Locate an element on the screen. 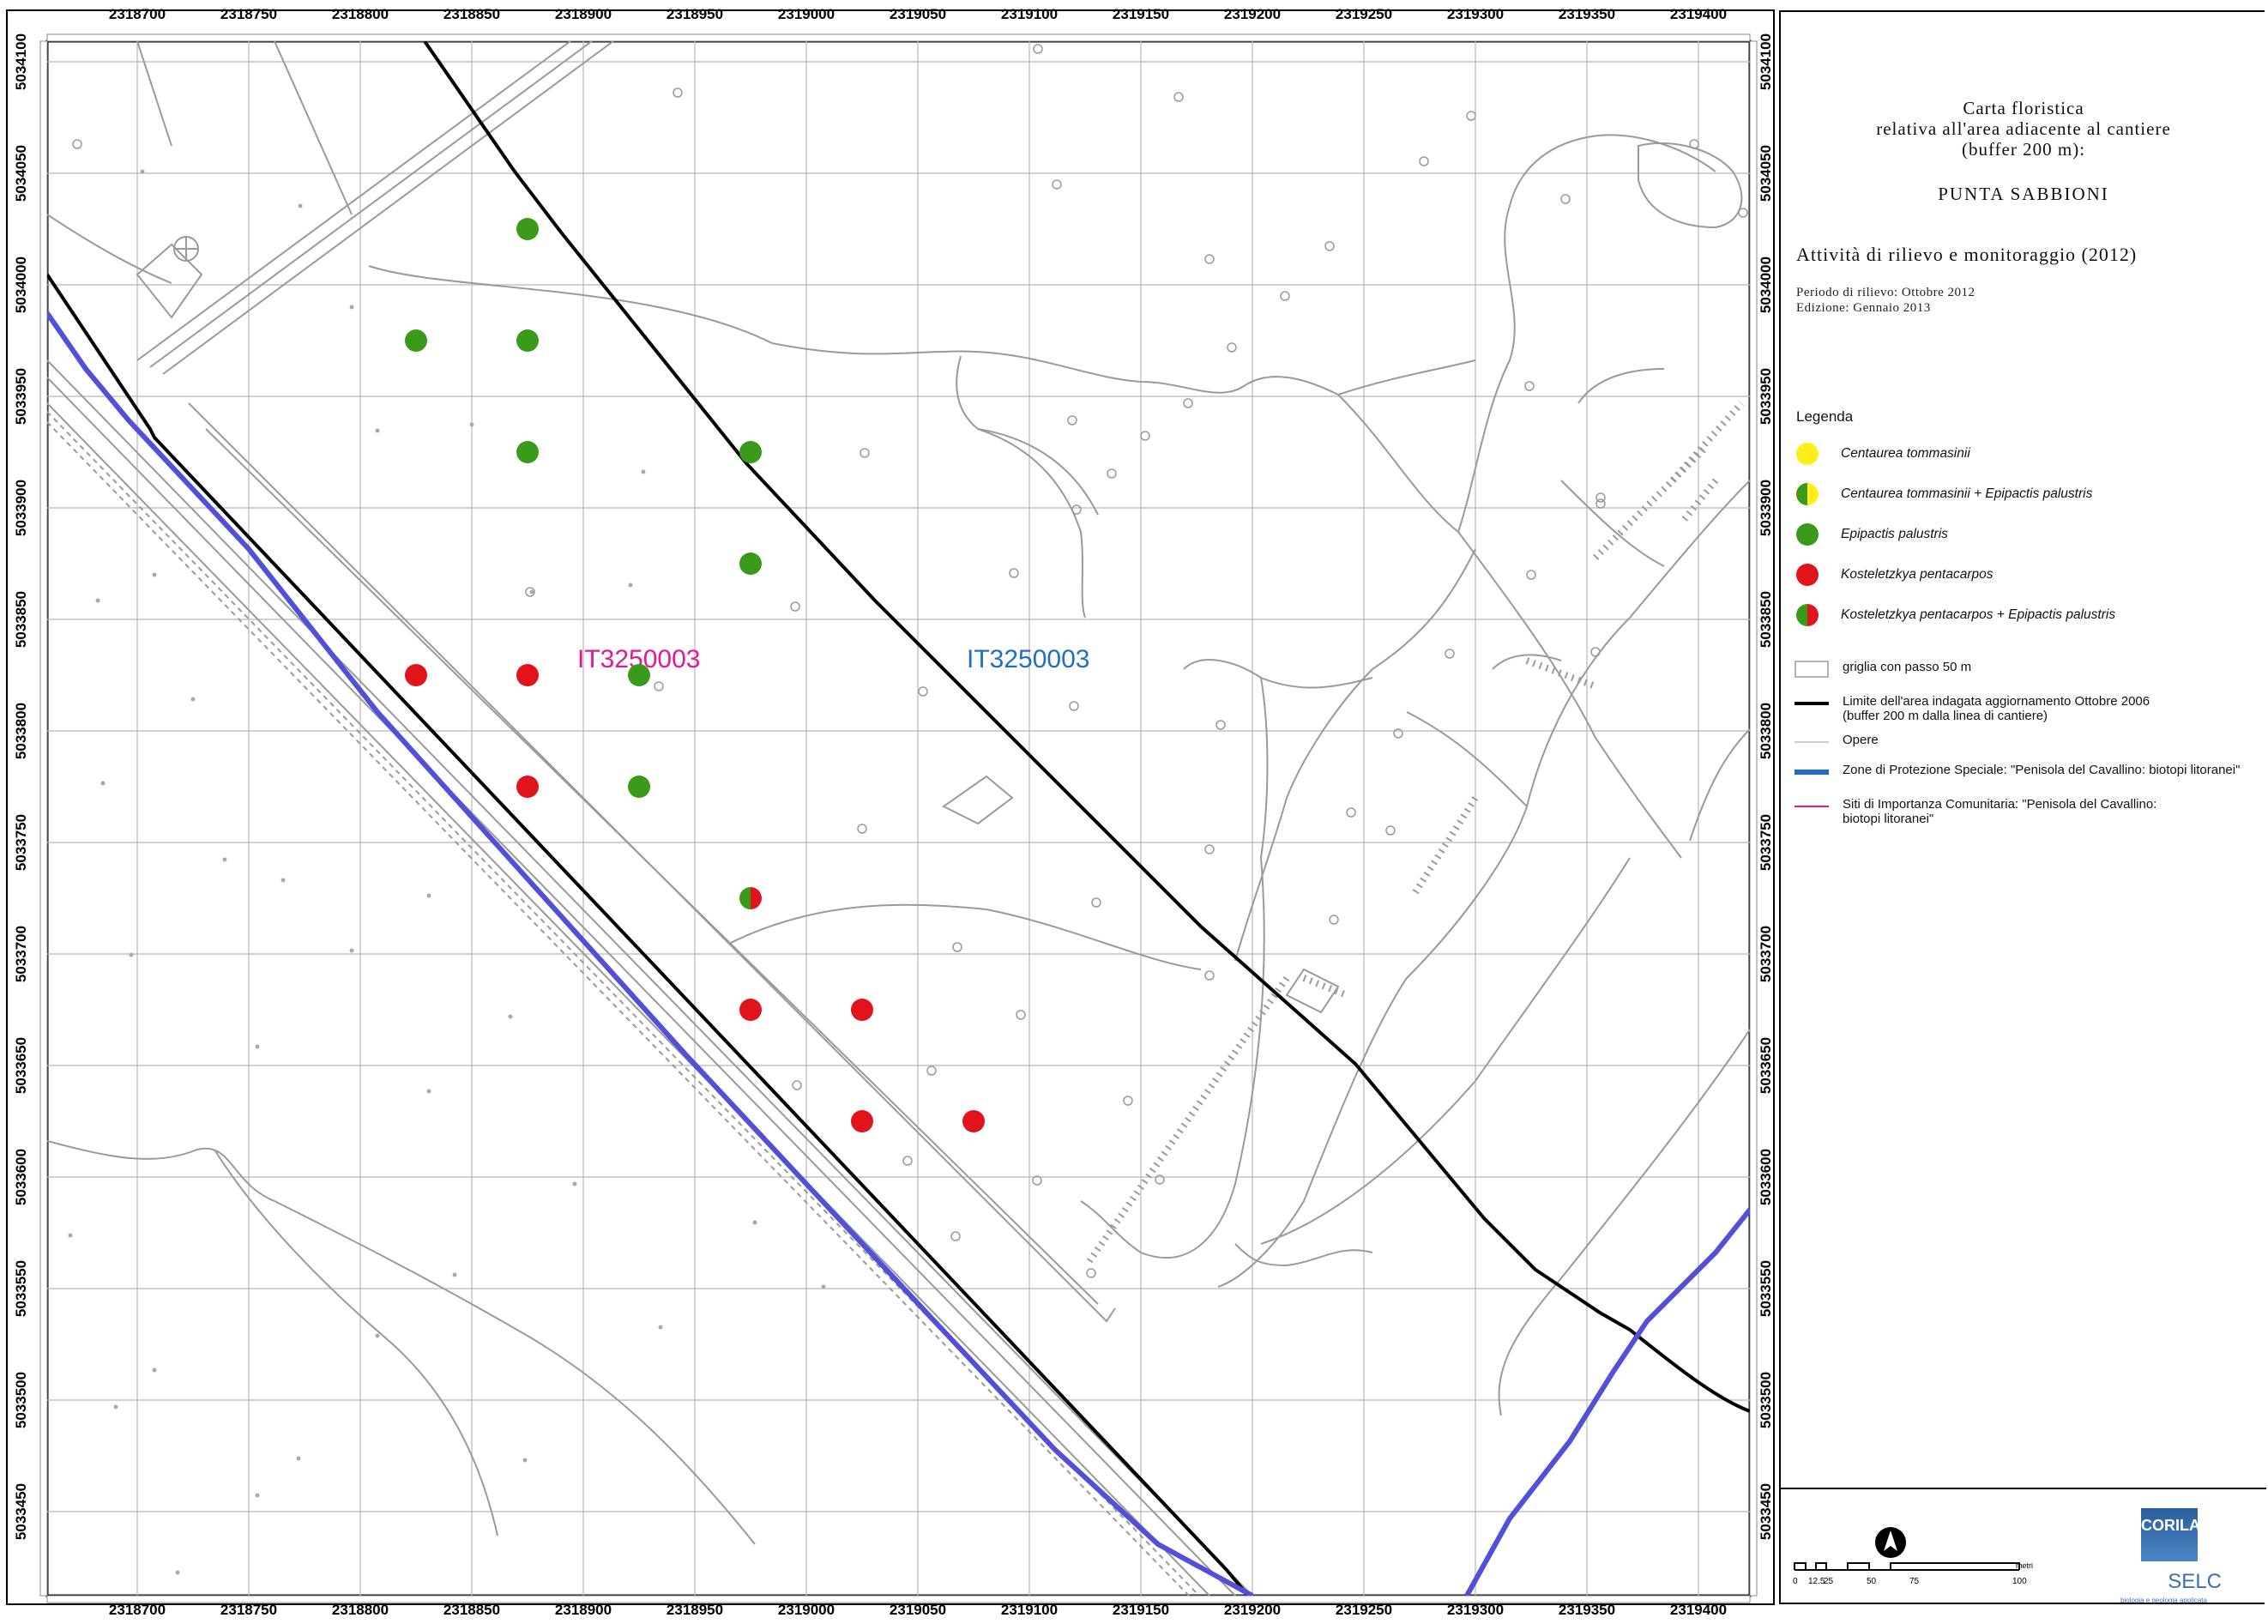 The image size is (2268, 1624). y-tick-label-right: 5033700 is located at coordinates (1766, 954).